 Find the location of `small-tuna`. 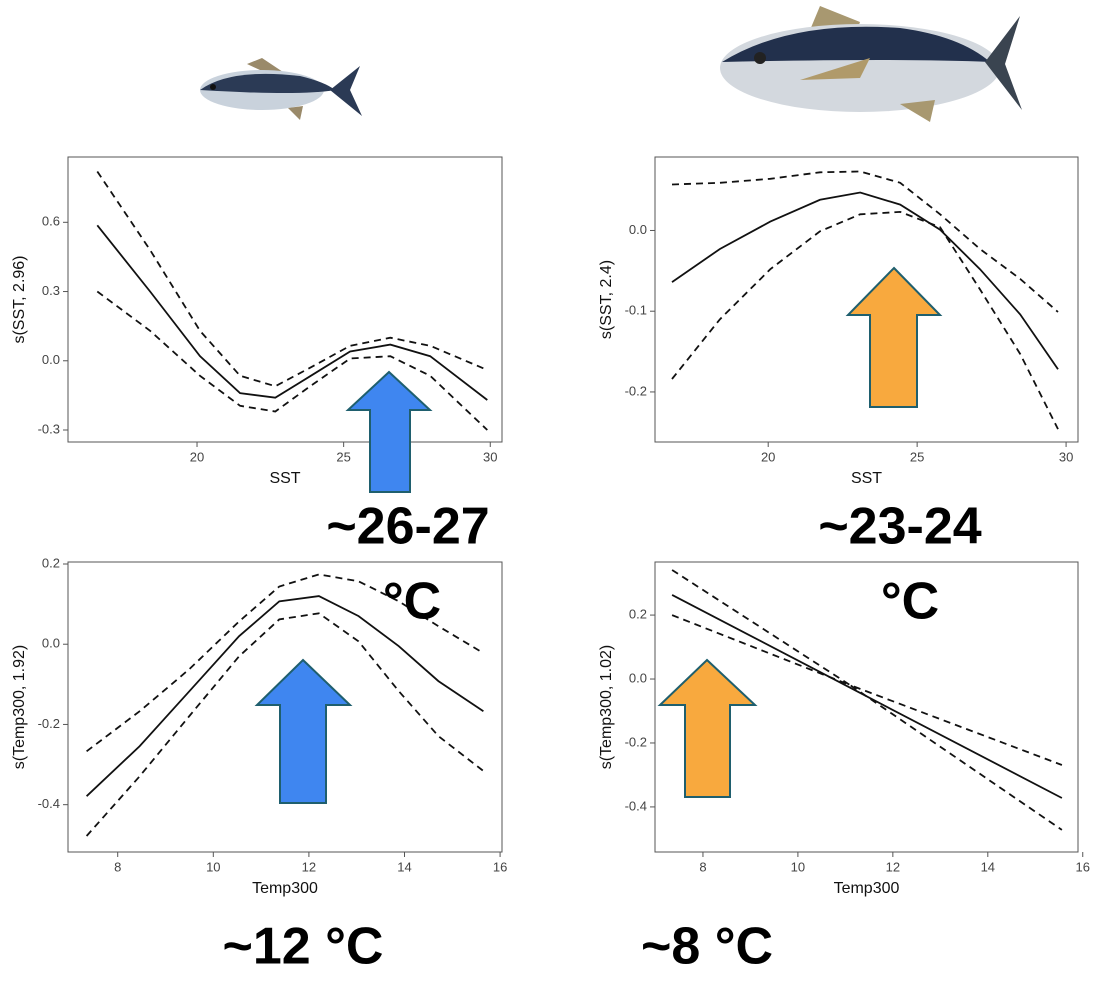

small-tuna is located at coordinates (281, 89).